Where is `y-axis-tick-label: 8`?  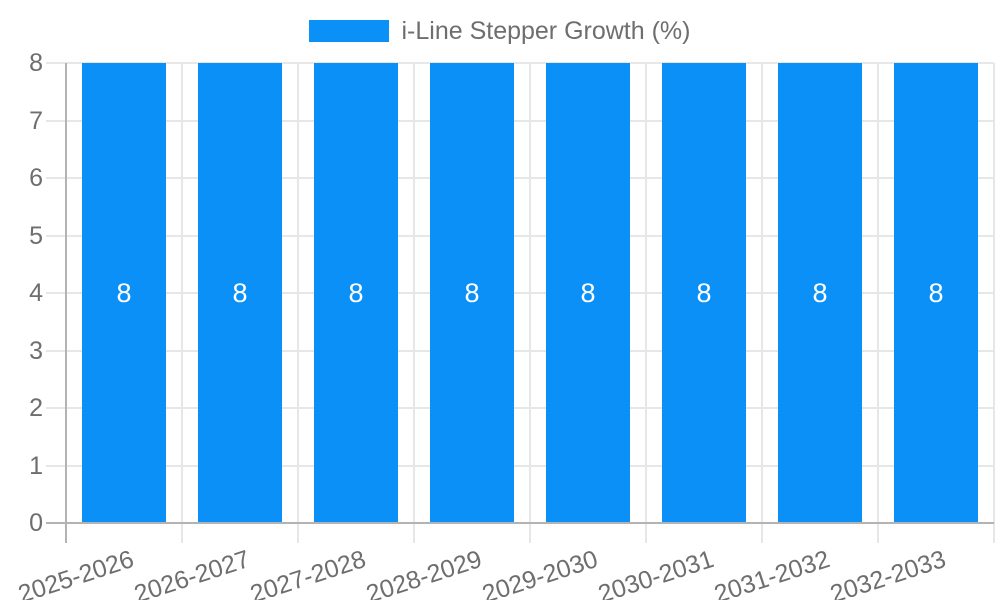 y-axis-tick-label: 8 is located at coordinates (36, 63).